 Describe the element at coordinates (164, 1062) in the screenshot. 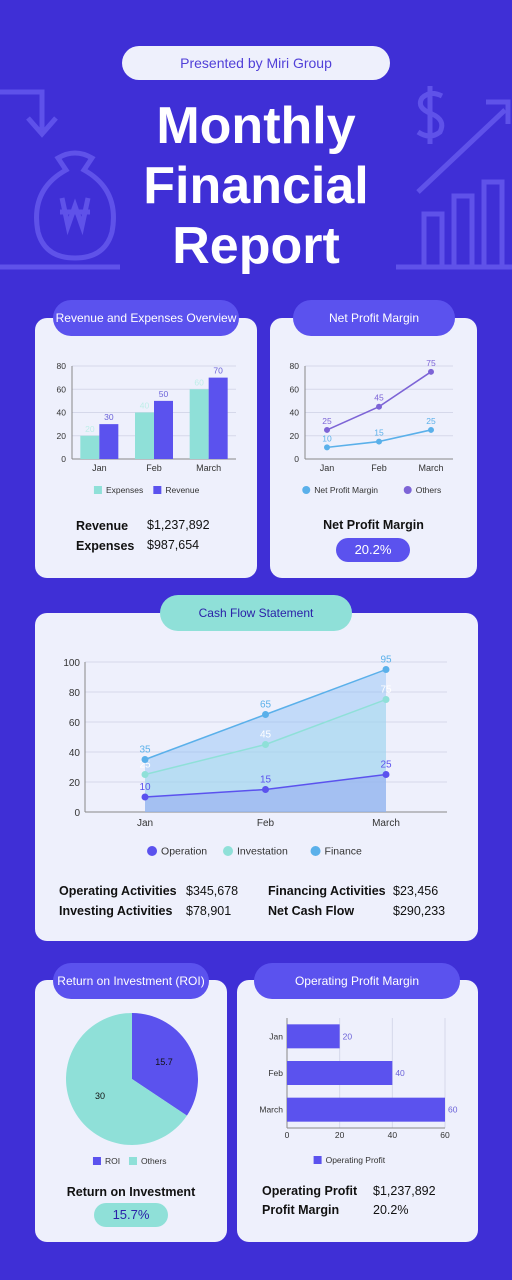

I see `slice-label: 15.7` at that location.